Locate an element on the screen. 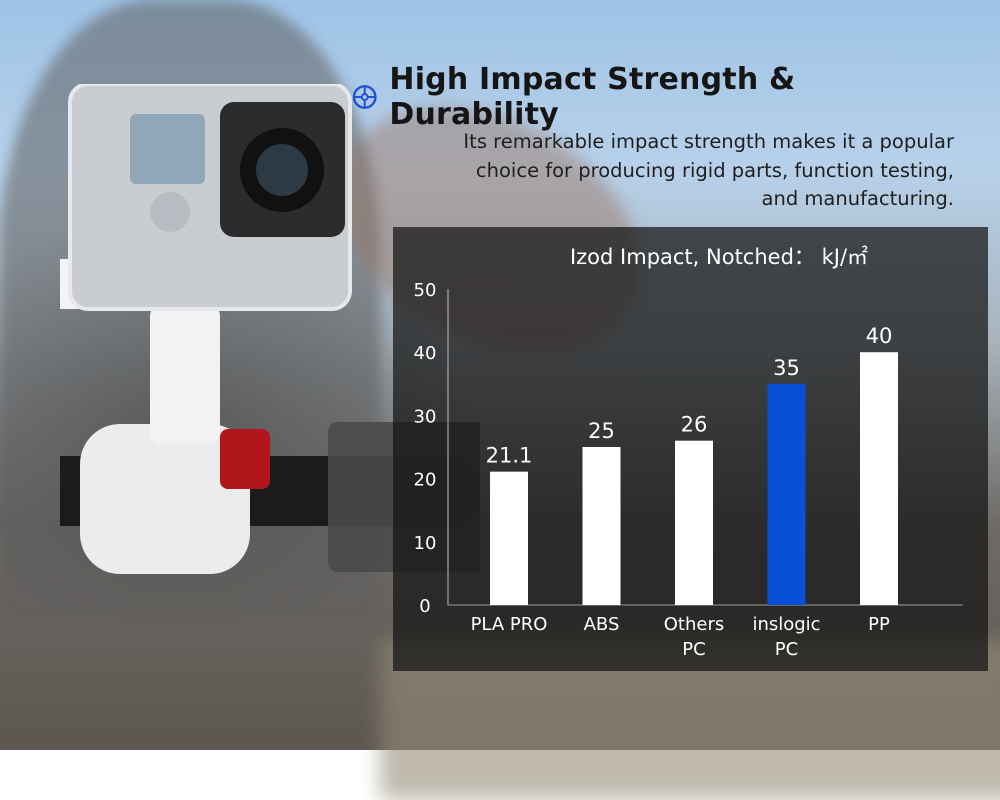 This screenshot has height=800, width=1000. y-tick-label: 30 is located at coordinates (425, 416).